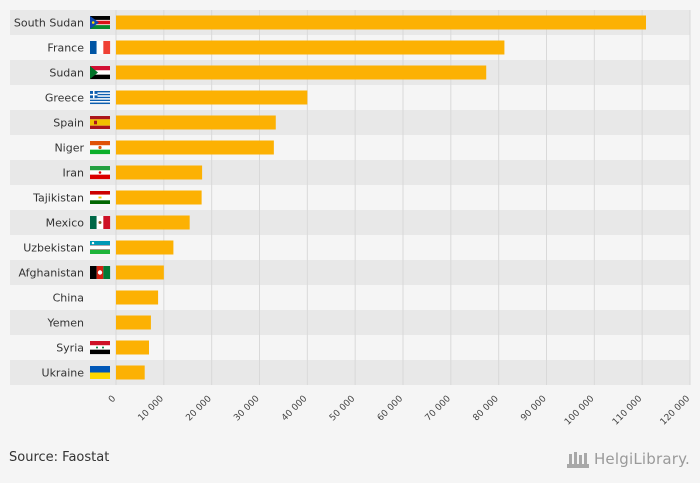  I want to click on flag-syria-icon, so click(100, 348).